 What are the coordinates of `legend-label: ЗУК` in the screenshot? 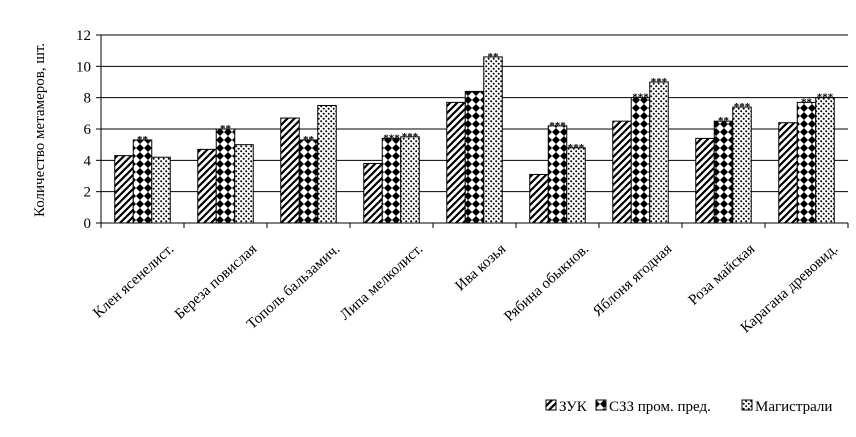 It's located at (573, 407).